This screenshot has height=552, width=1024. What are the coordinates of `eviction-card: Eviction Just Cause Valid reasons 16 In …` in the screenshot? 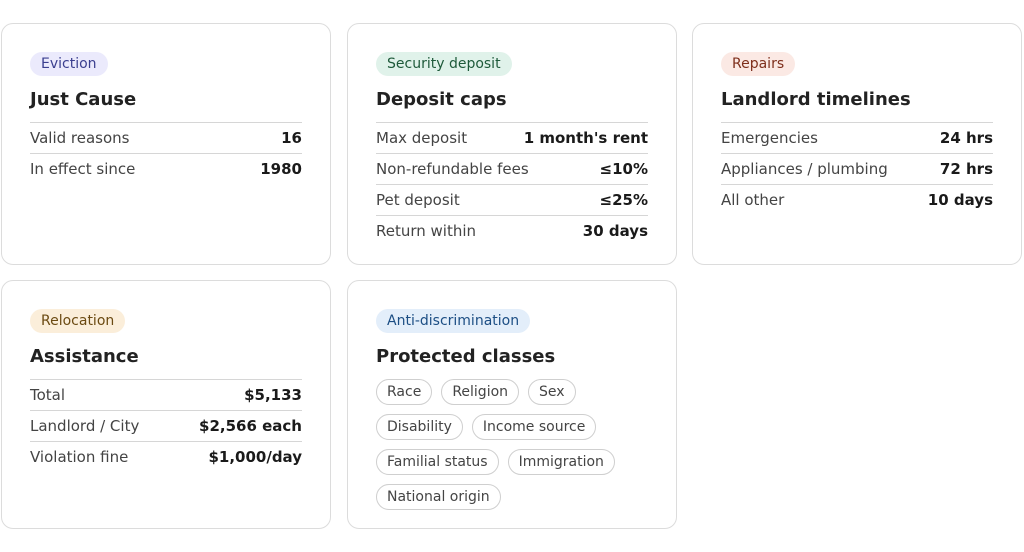 It's located at (166, 144).